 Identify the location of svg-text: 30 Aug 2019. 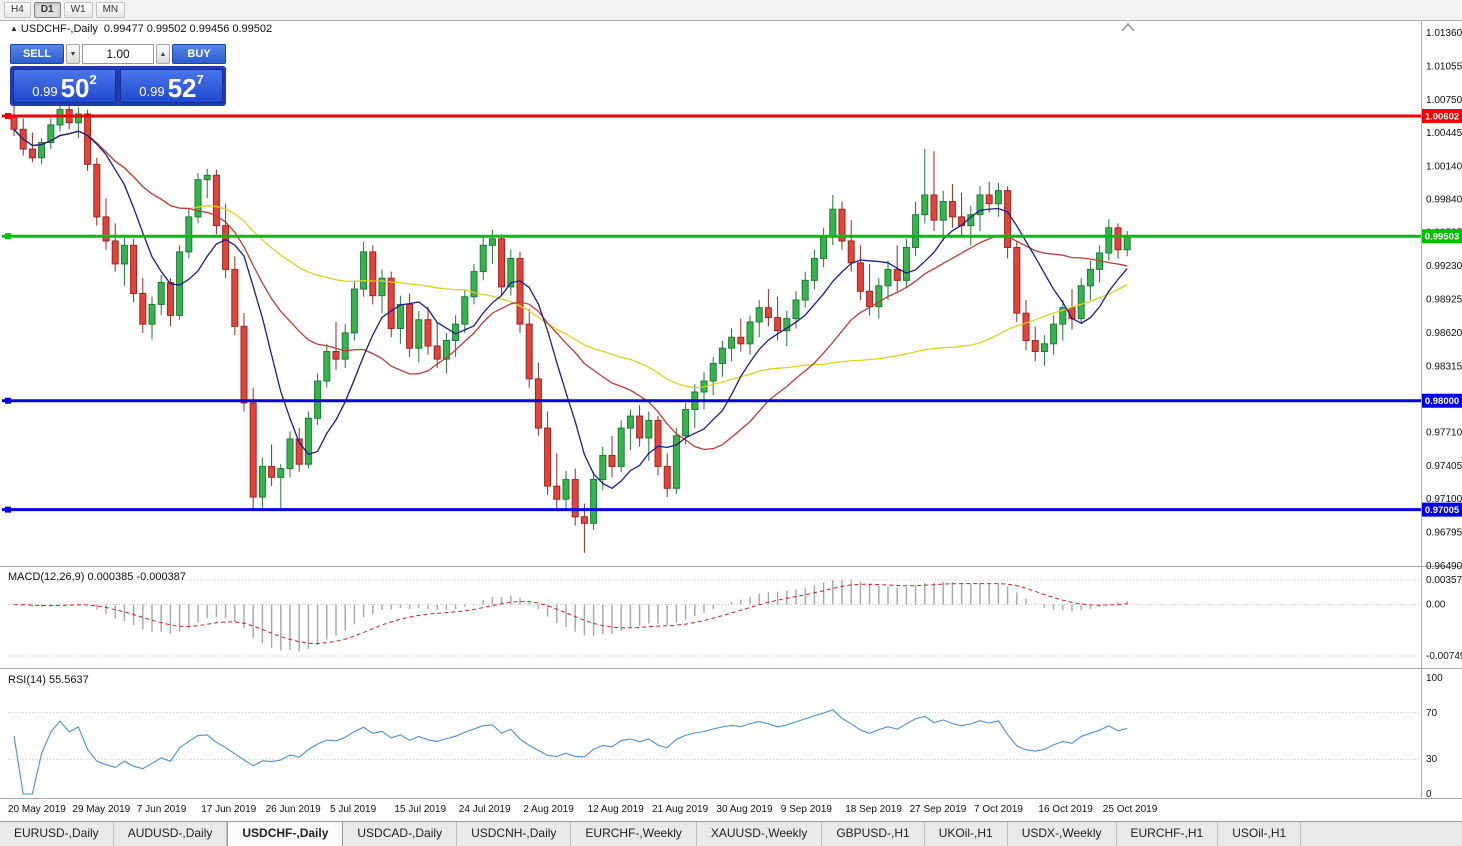
(744, 809).